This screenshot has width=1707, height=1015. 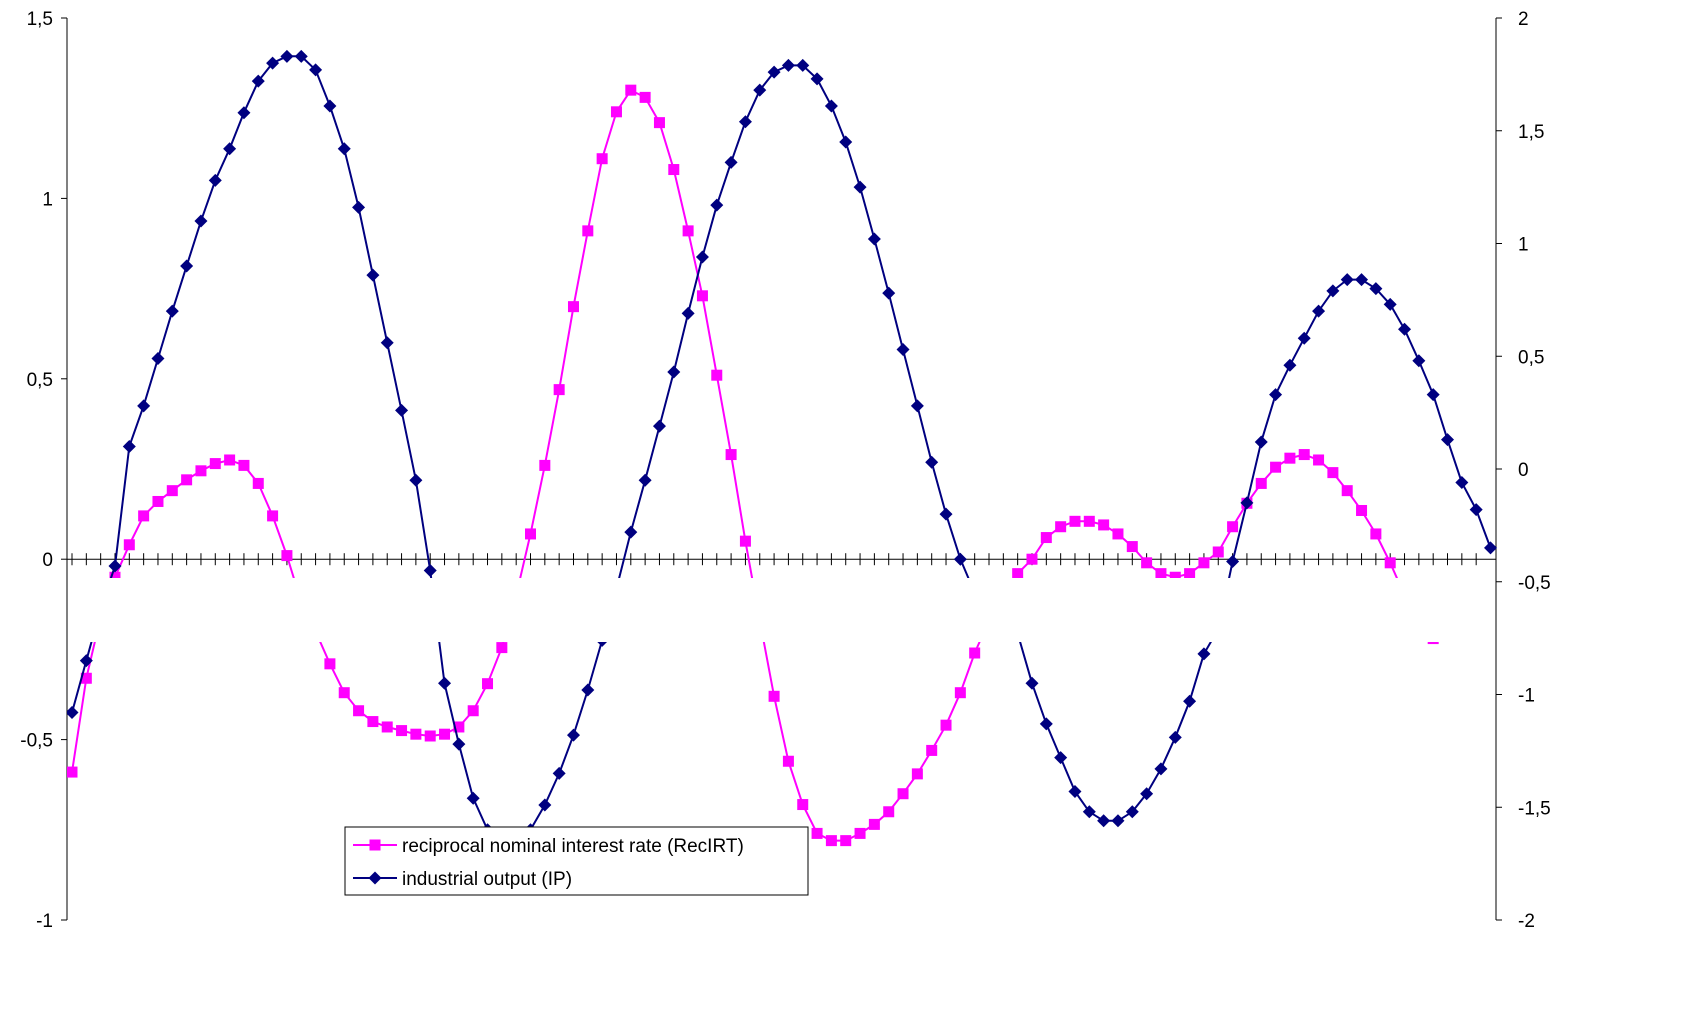 I want to click on left-axis-tick-label: 0,5, so click(x=40, y=380).